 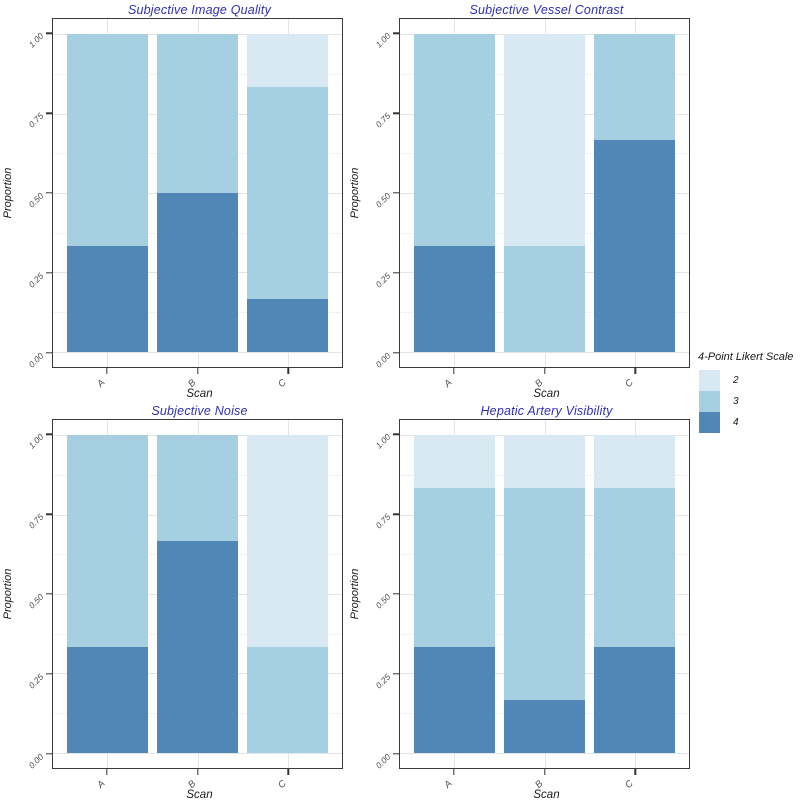 I want to click on legend-label: 2, so click(x=736, y=380).